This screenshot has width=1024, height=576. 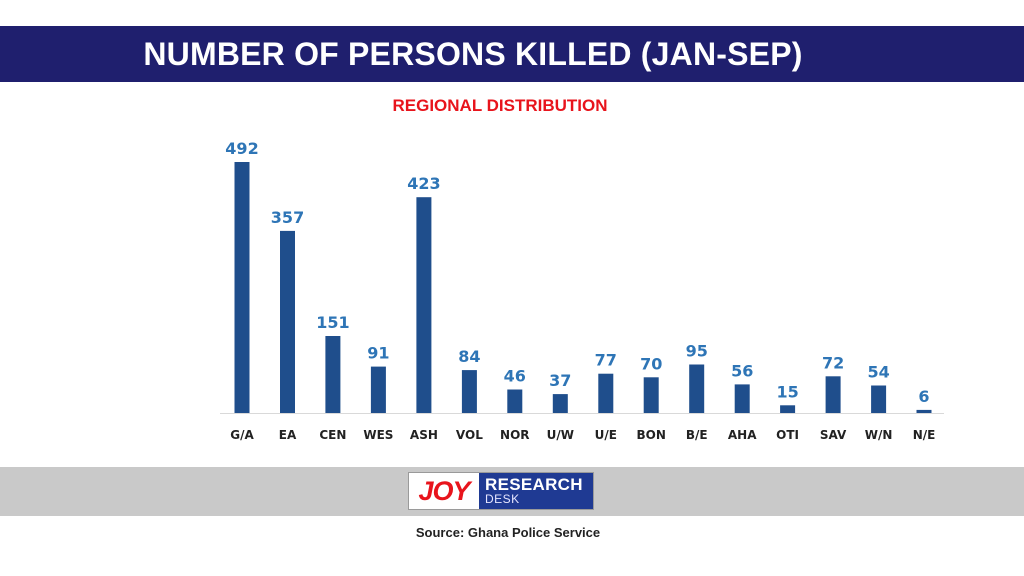 I want to click on x-tick-label: VOL, so click(x=469, y=435).